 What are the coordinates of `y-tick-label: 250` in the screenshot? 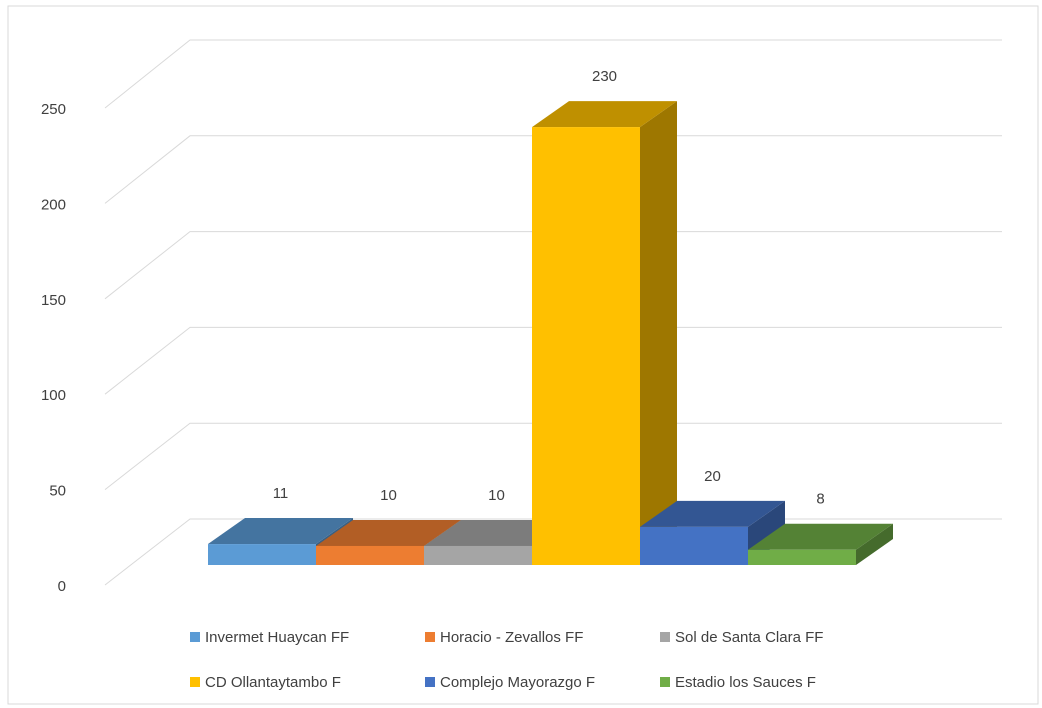 It's located at (53, 109).